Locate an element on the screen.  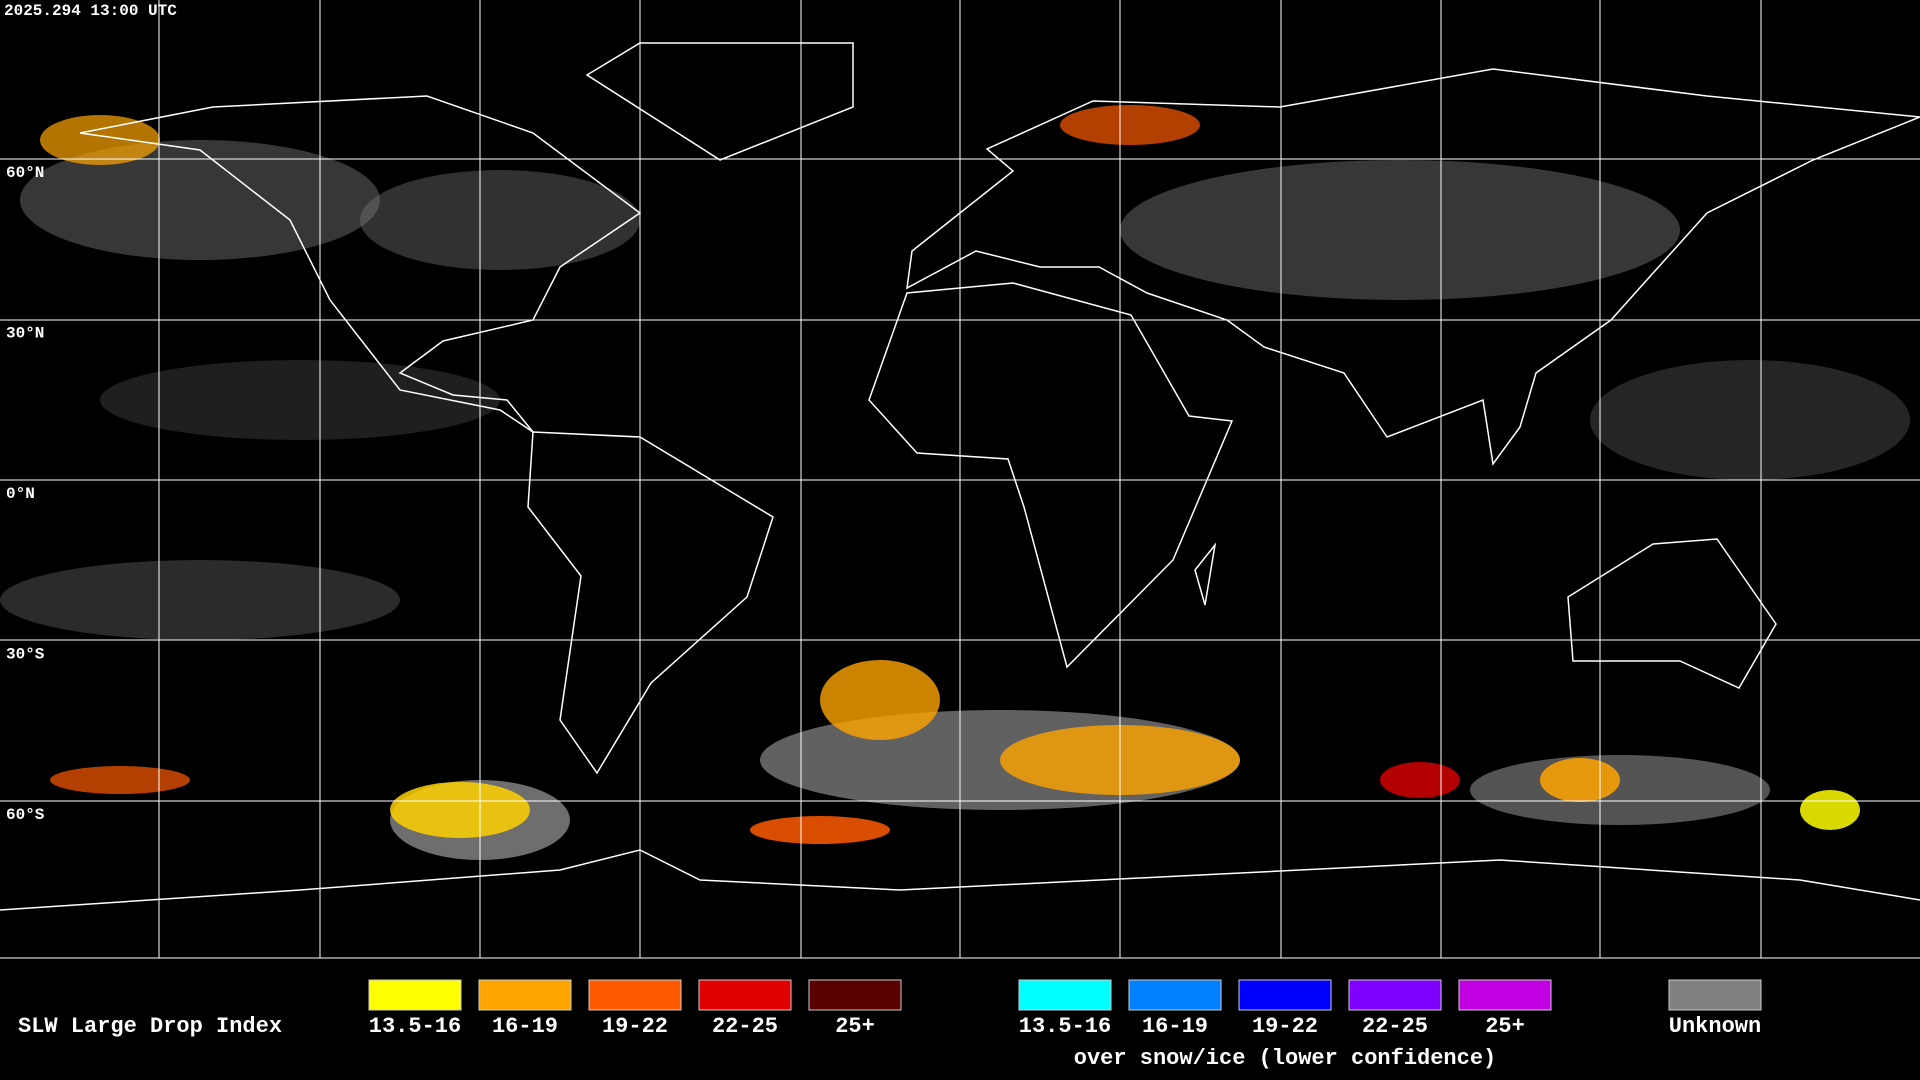
lat-label: 0°N is located at coordinates (20, 494).